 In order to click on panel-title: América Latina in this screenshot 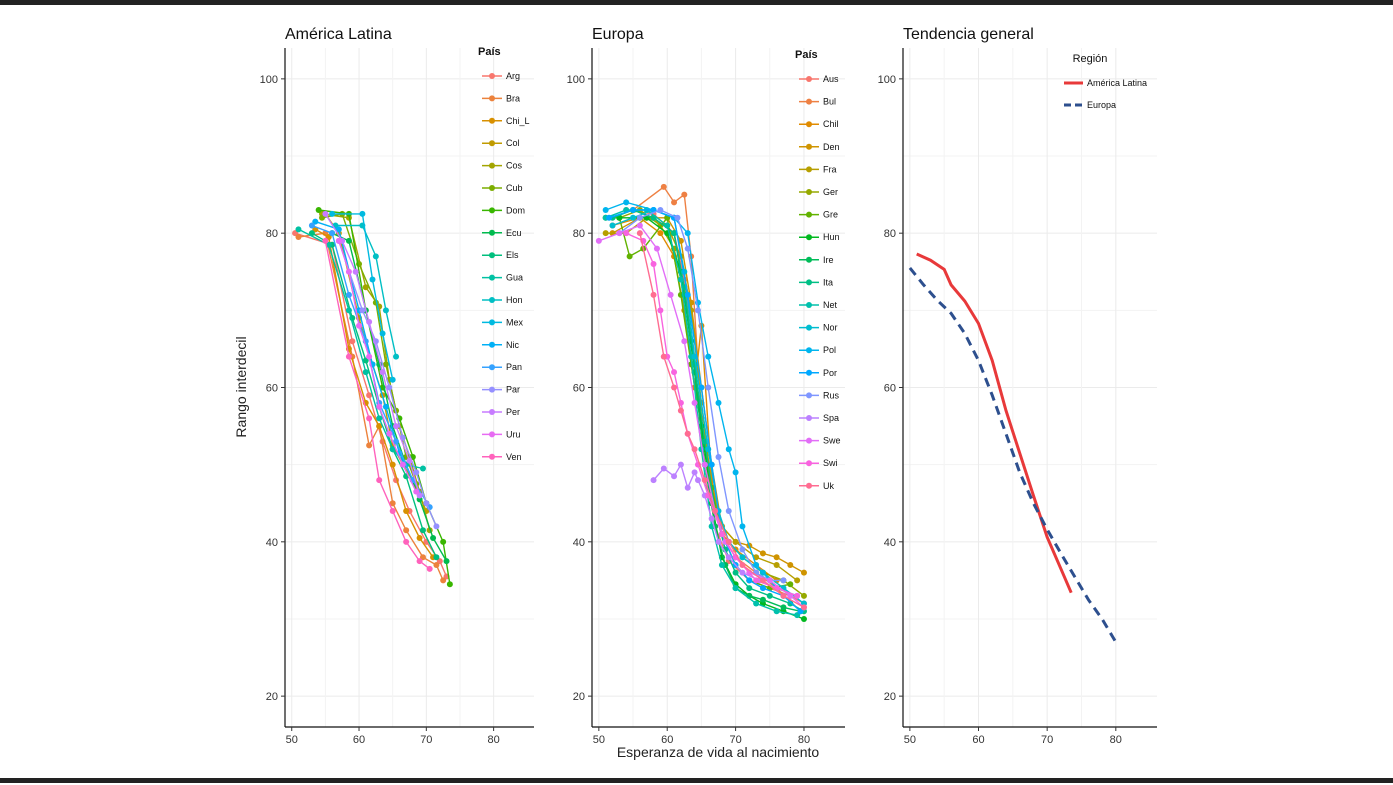, I will do `click(338, 34)`.